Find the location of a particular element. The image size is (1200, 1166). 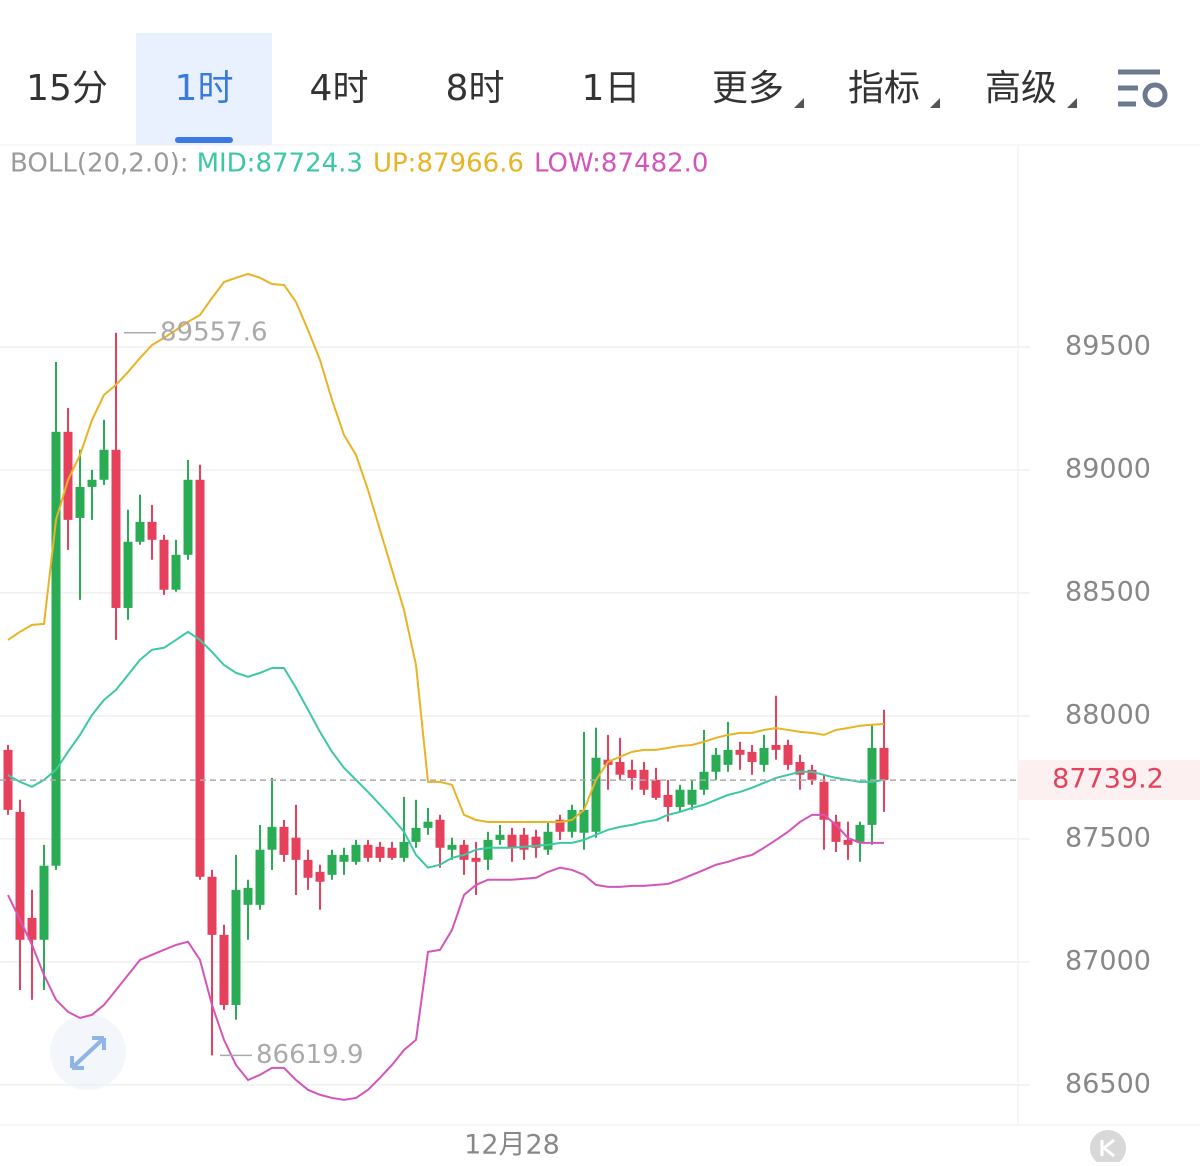

extreme-label: 89557.6 is located at coordinates (214, 332).